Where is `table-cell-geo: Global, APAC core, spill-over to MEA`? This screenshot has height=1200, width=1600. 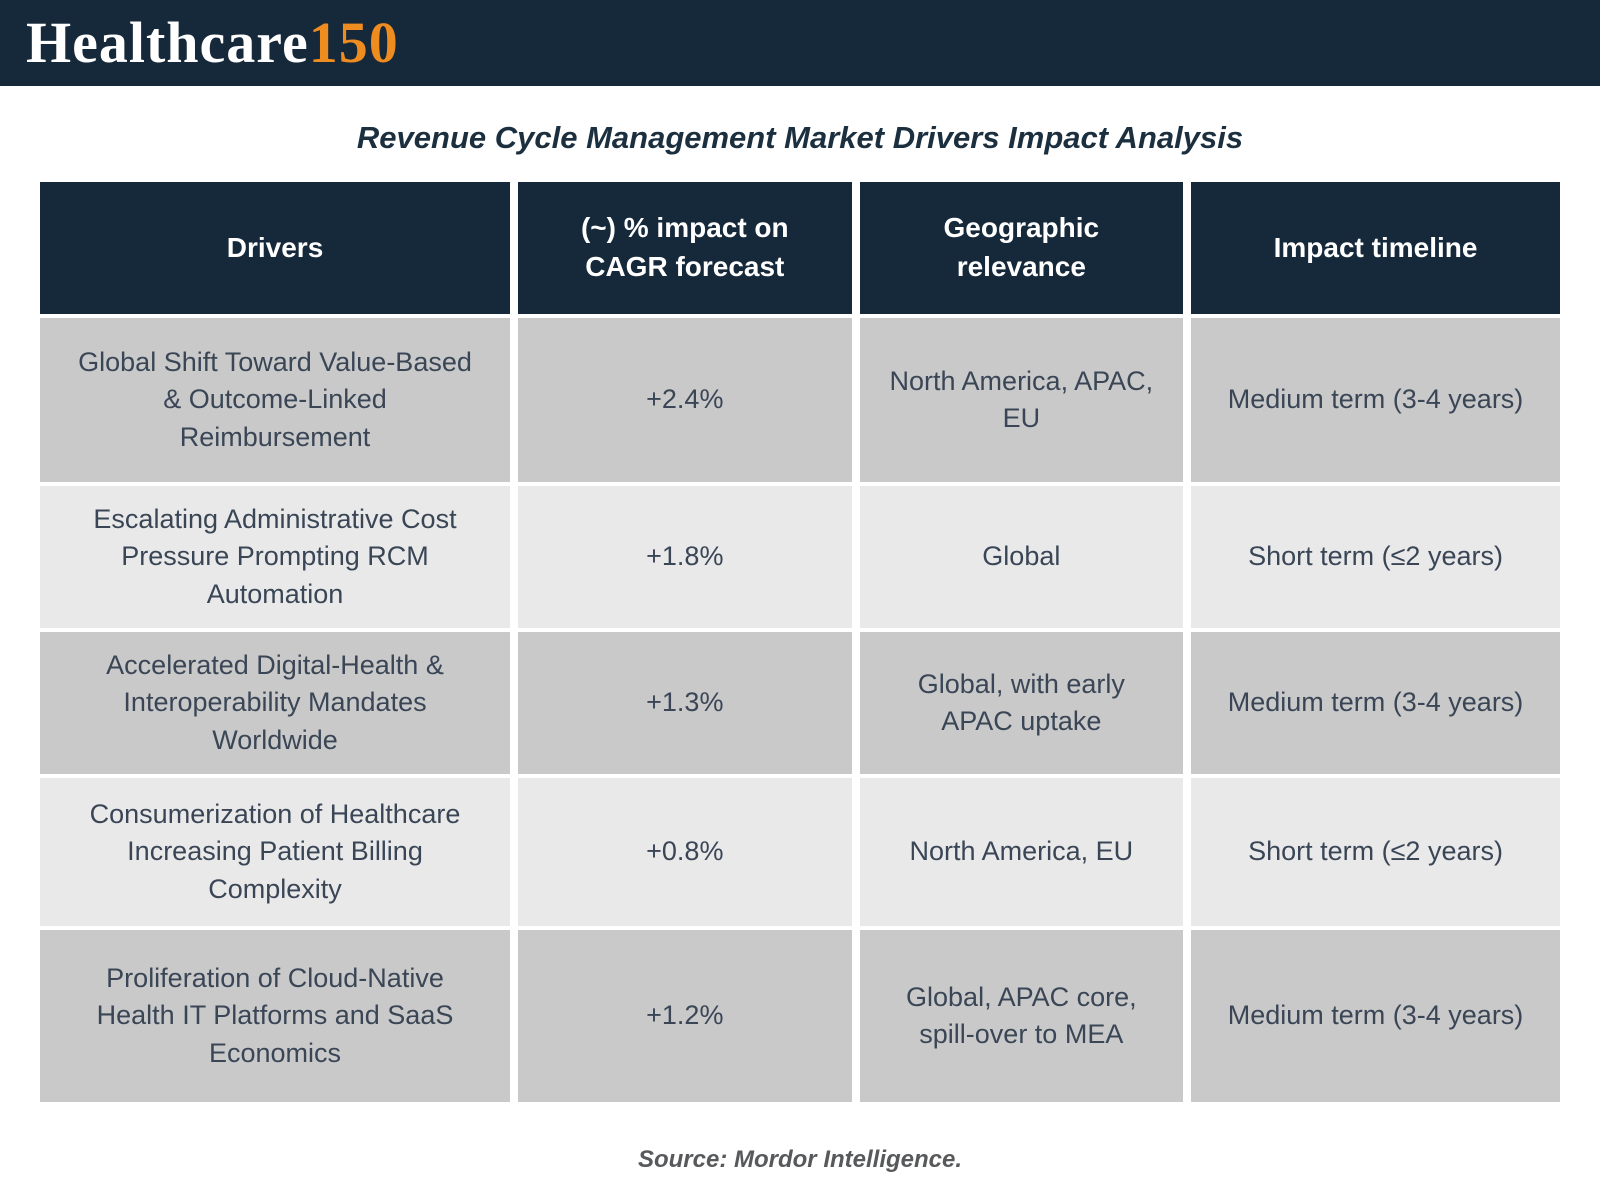 table-cell-geo: Global, APAC core, spill-over to MEA is located at coordinates (1021, 1016).